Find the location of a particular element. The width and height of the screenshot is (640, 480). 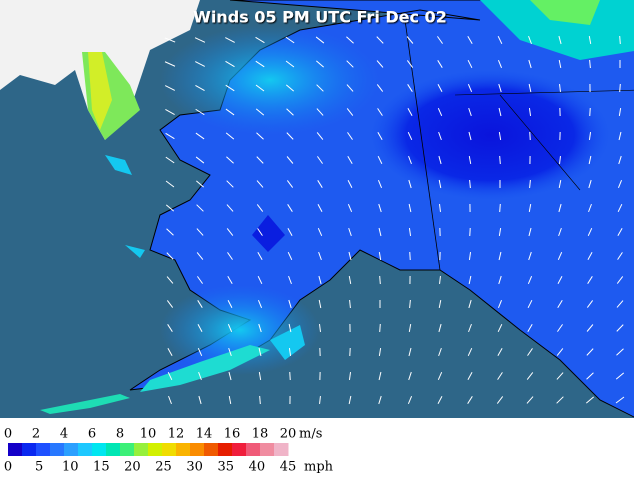

ms-tick-label: 18 is located at coordinates (260, 434).